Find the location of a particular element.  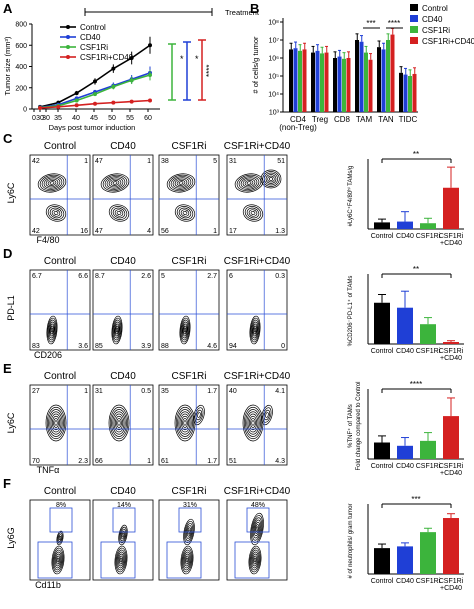

quadrant-br: 3.9 is located at coordinates (146, 346).